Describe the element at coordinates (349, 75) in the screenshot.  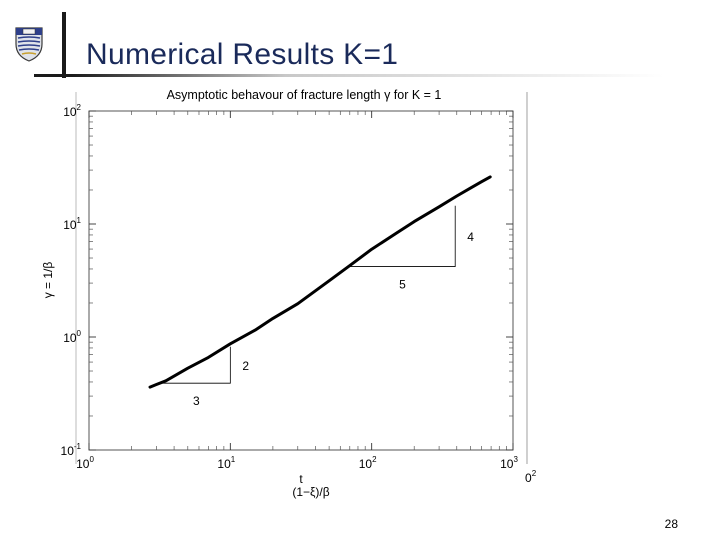
I see `header-underline` at that location.